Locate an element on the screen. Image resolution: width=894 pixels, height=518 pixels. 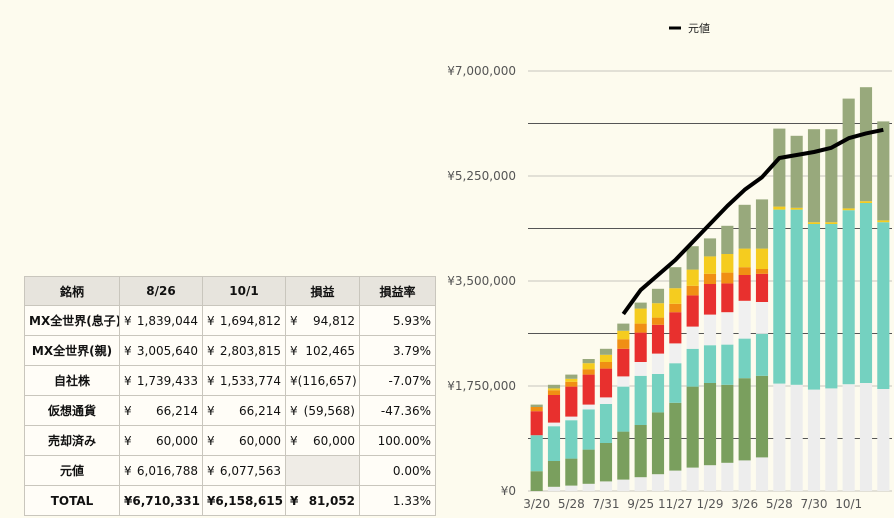
x-tick-label: 10/1 is located at coordinates (848, 504).